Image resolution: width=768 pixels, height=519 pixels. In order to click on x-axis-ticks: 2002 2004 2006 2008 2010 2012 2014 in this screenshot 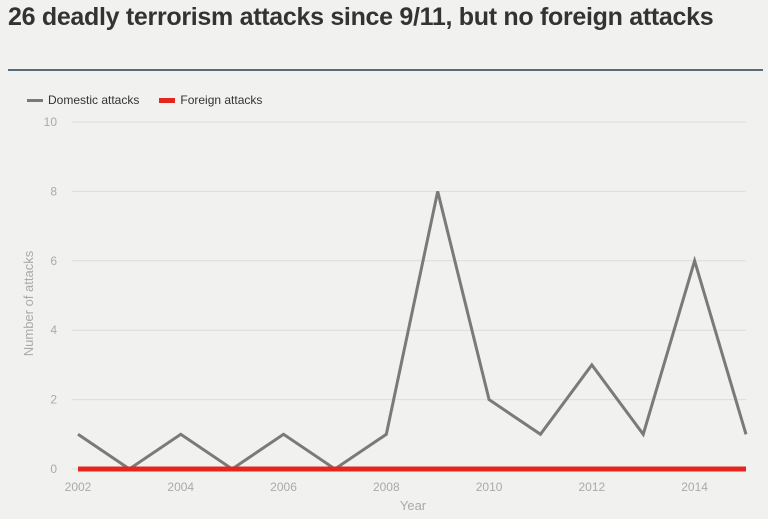, I will do `click(387, 487)`.